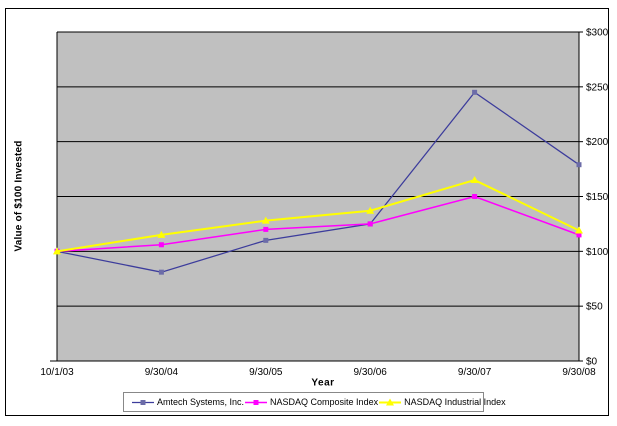 The height and width of the screenshot is (426, 617). What do you see at coordinates (594, 307) in the screenshot?
I see `y-tick-label: $50` at bounding box center [594, 307].